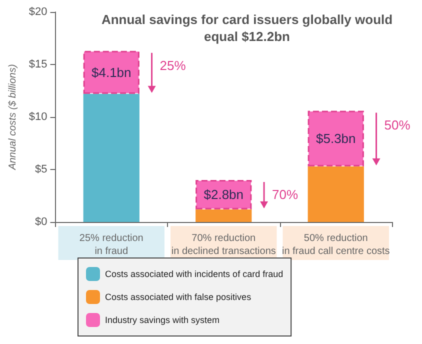  I want to click on legend-label: Industry savings with system, so click(162, 320).